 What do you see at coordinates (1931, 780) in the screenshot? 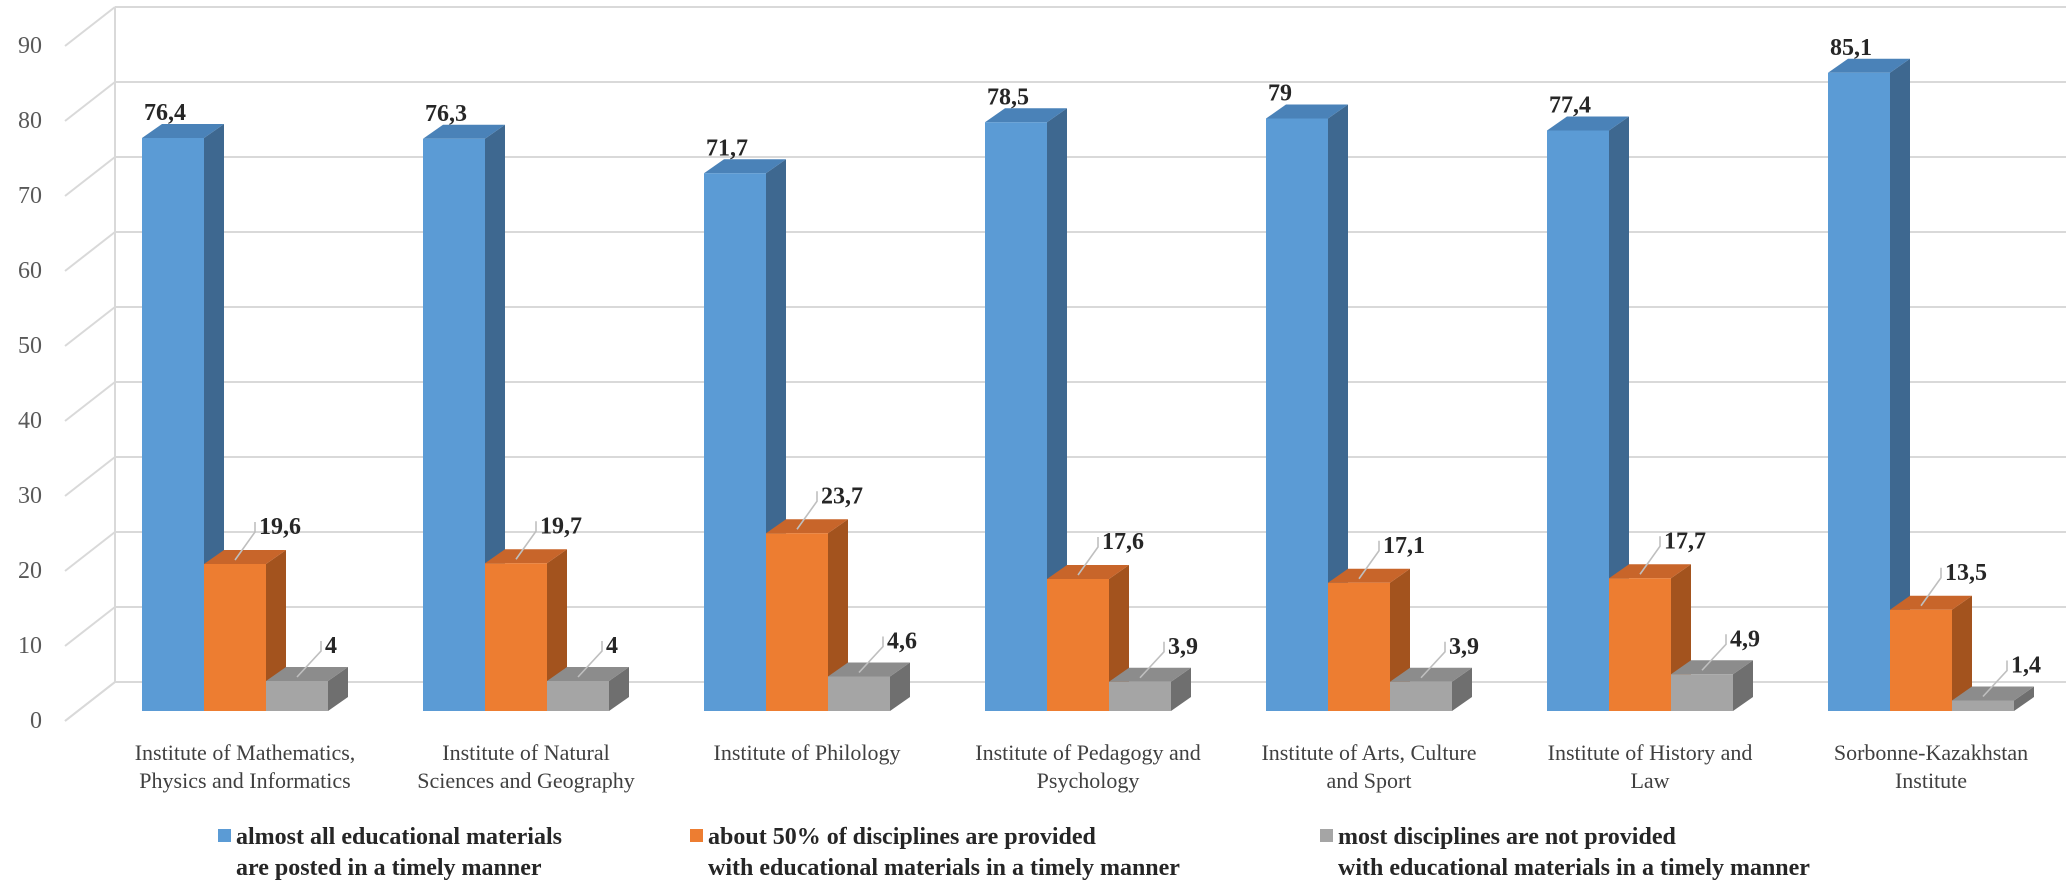
I see `category-label: Institute` at bounding box center [1931, 780].